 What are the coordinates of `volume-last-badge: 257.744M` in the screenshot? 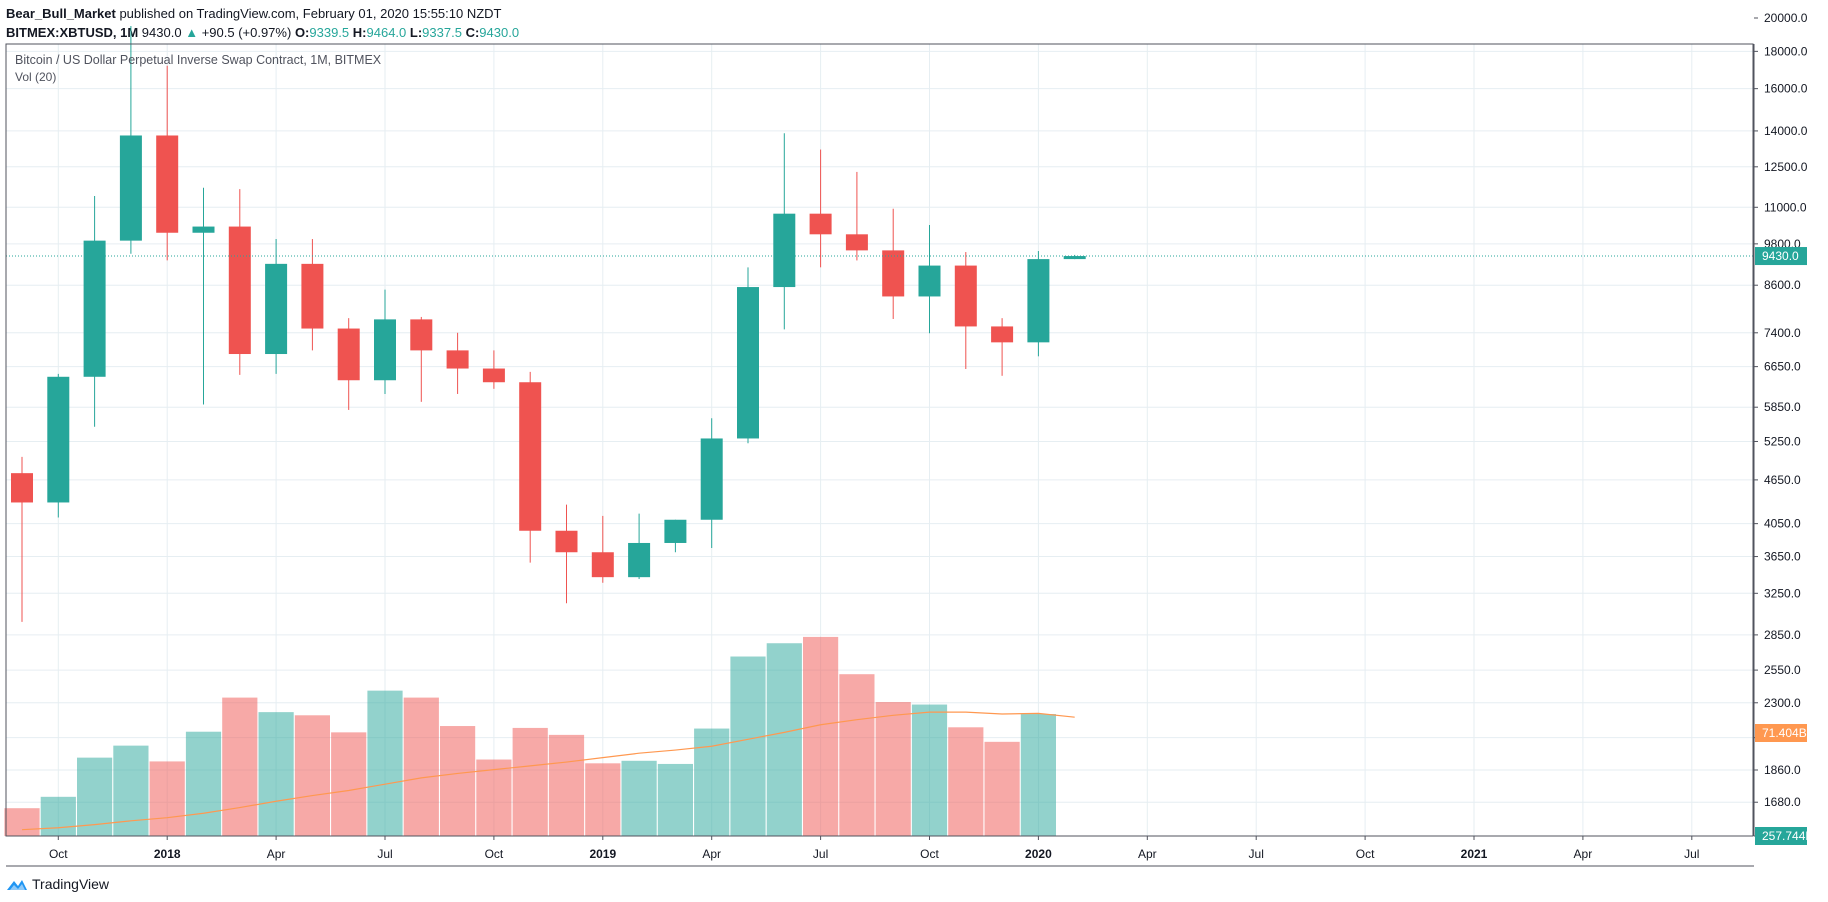 It's located at (1788, 836).